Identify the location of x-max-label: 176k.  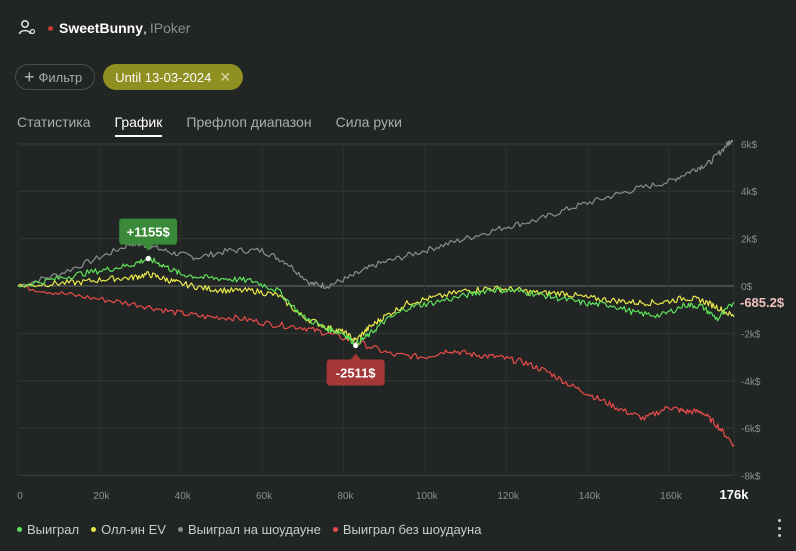
(735, 494).